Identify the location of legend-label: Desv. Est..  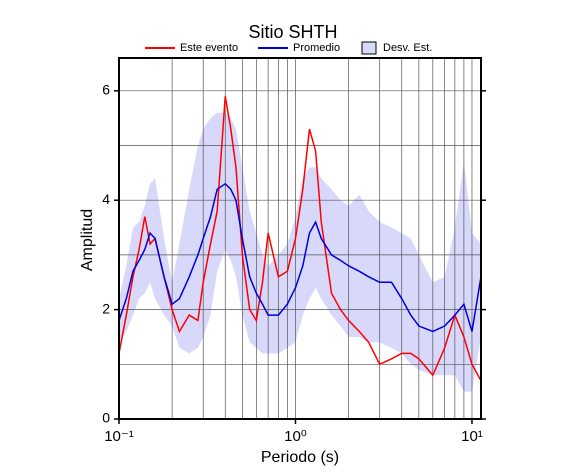
(407, 48).